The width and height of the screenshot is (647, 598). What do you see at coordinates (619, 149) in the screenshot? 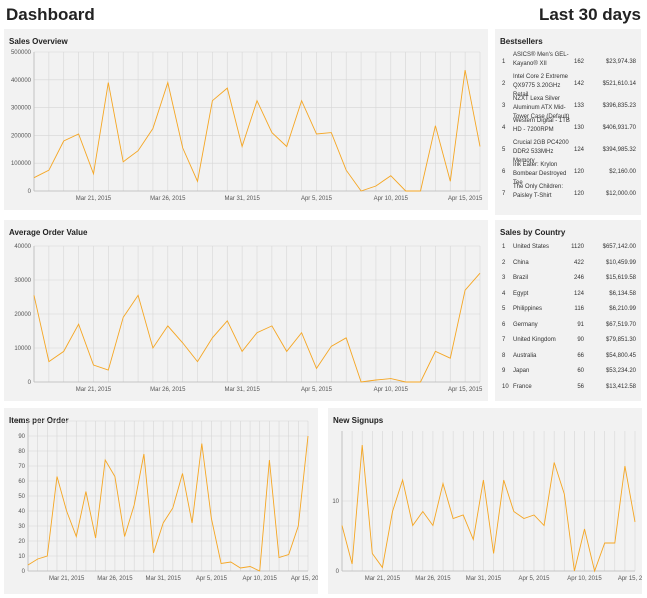
I see `amount-cell: $394,985.32` at bounding box center [619, 149].